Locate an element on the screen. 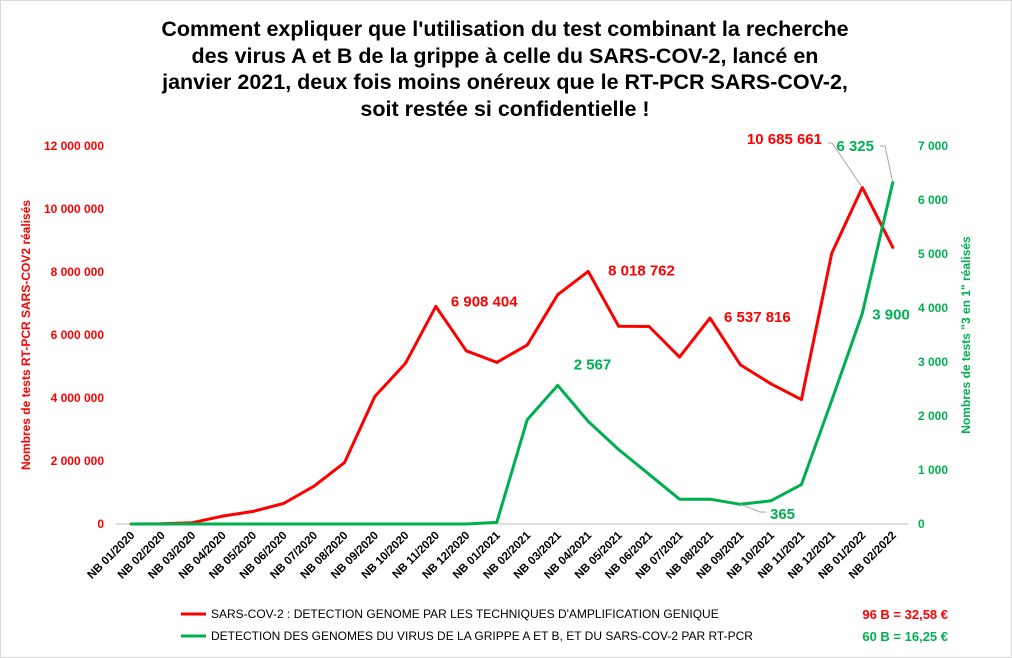 The image size is (1012, 658). data-label: 6 325 is located at coordinates (855, 146).